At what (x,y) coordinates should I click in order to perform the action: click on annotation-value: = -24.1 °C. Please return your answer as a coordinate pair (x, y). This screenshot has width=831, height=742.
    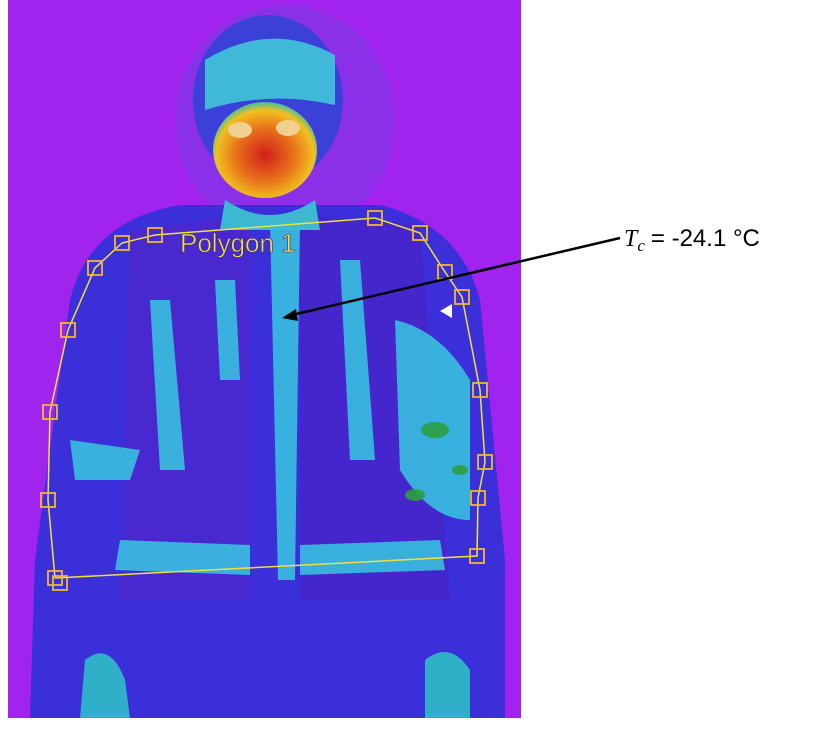
    Looking at the image, I should click on (705, 238).